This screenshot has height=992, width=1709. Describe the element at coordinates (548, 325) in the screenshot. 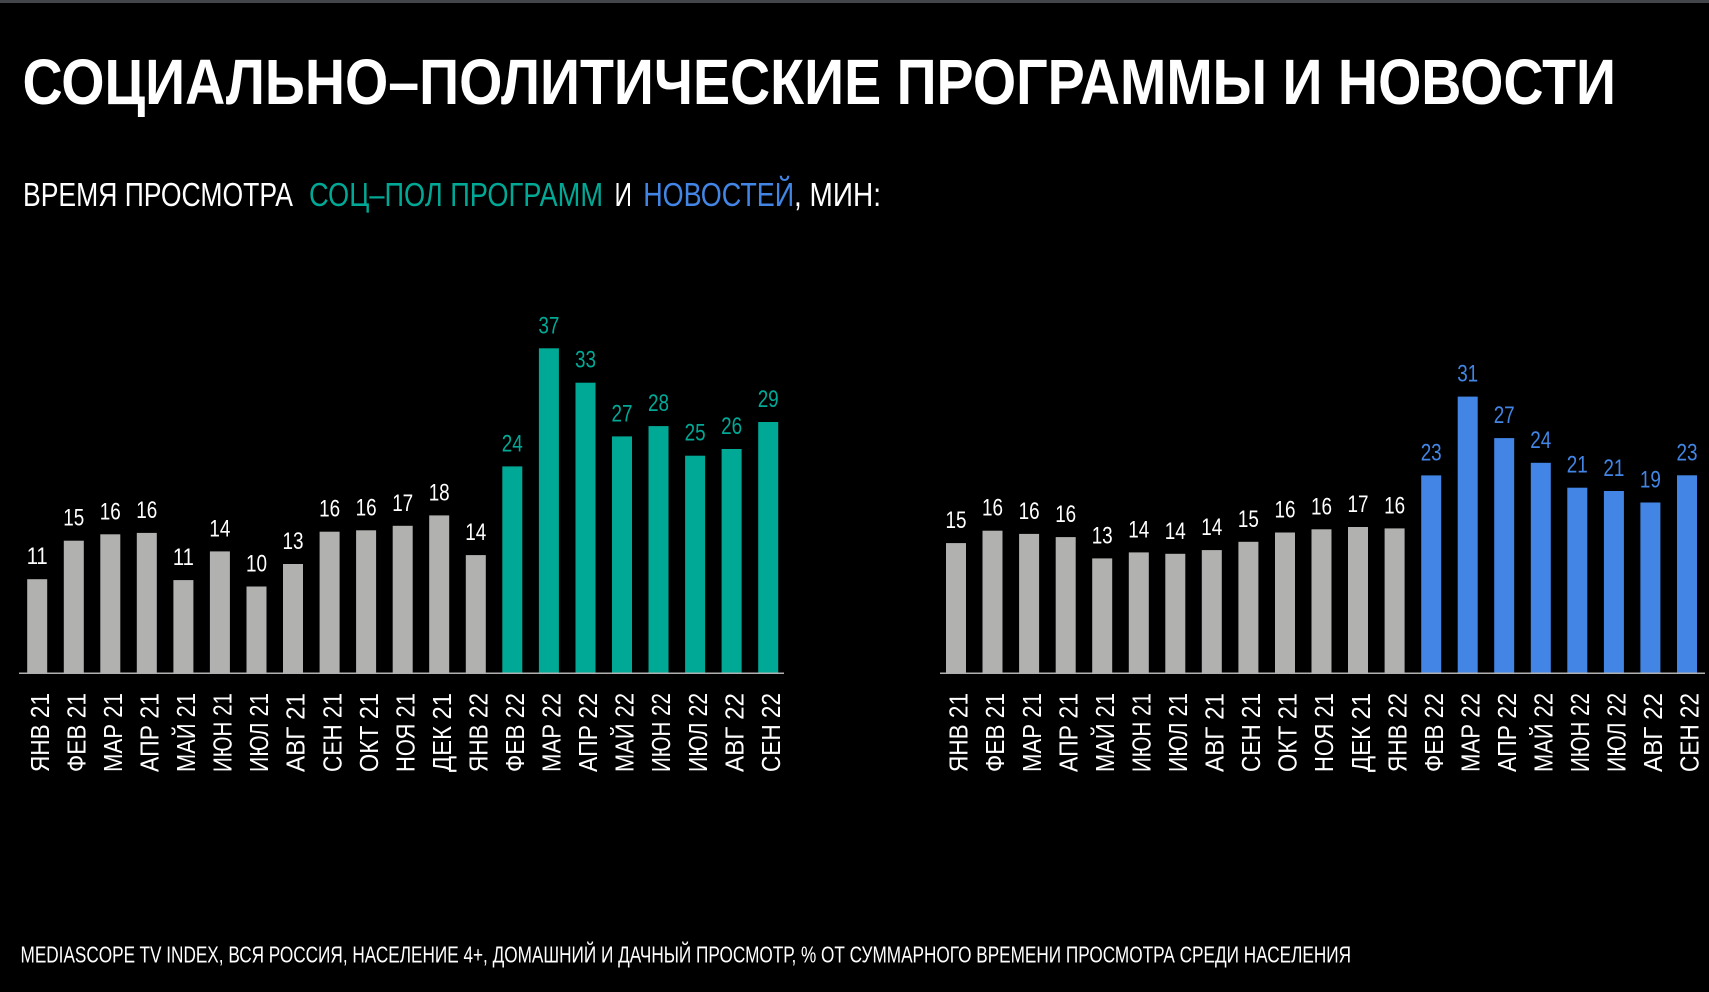

I see `svg-text: 37` at that location.